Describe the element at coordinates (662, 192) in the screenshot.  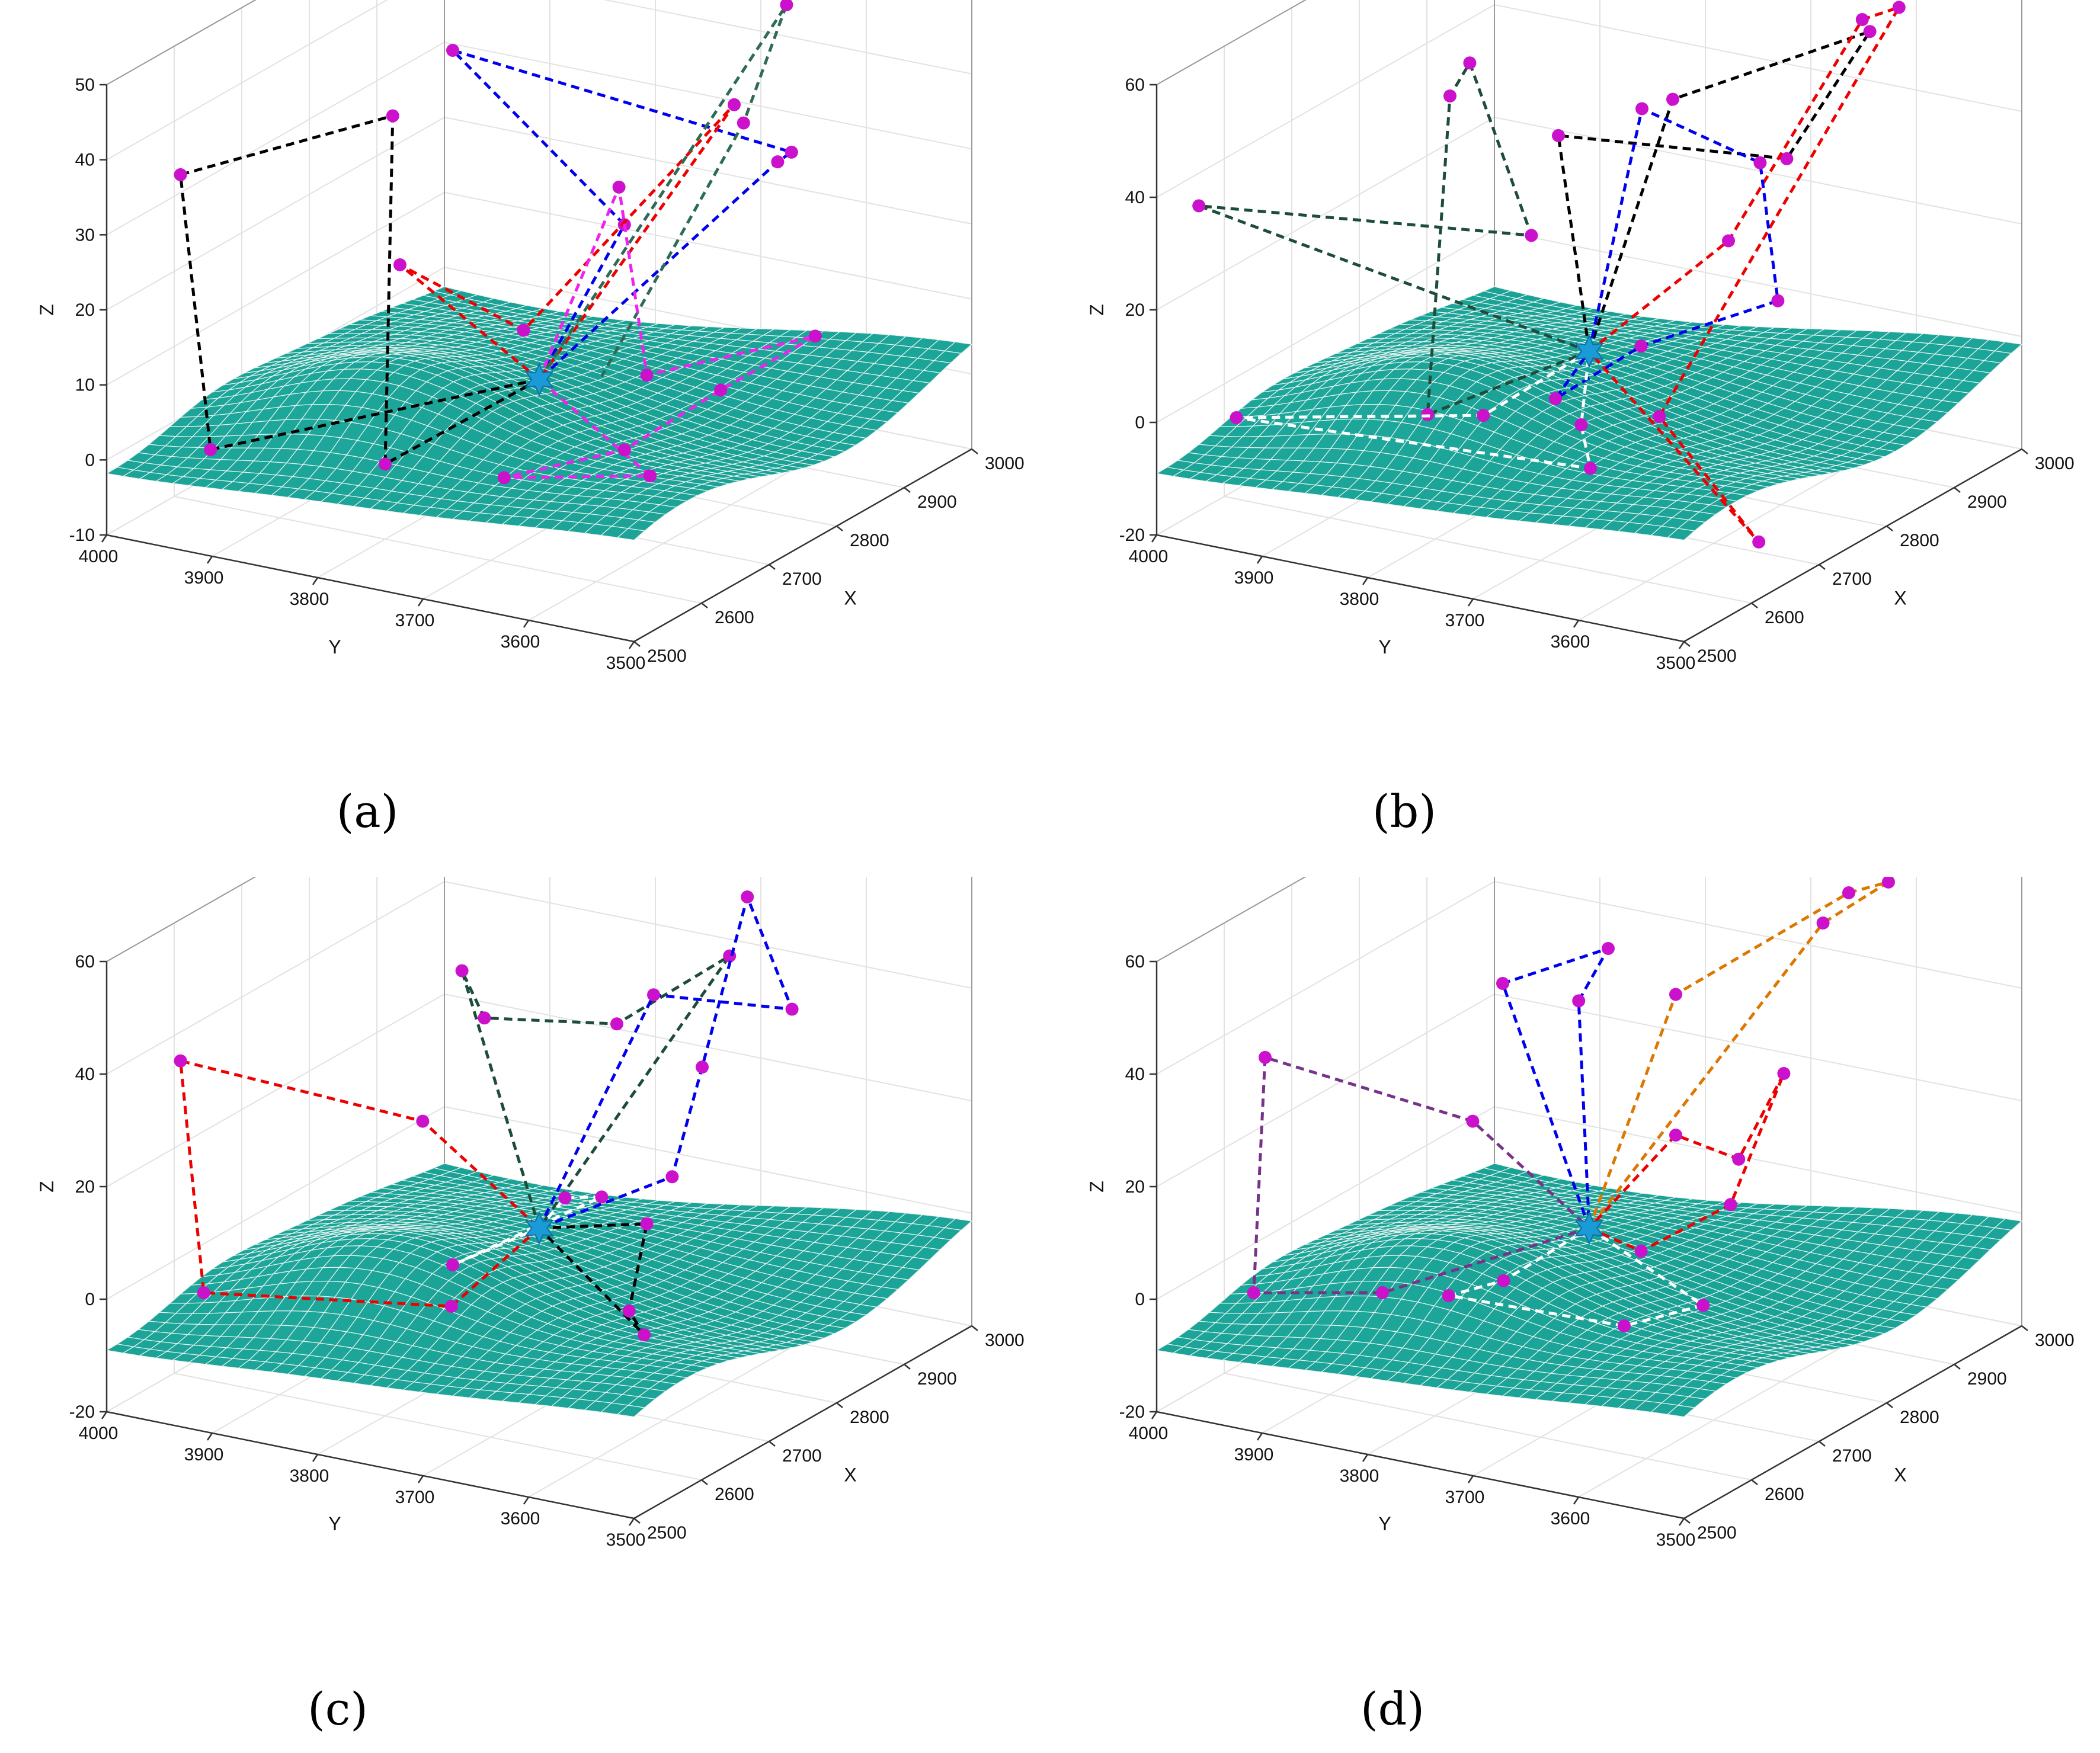
I see `route-3-line` at that location.